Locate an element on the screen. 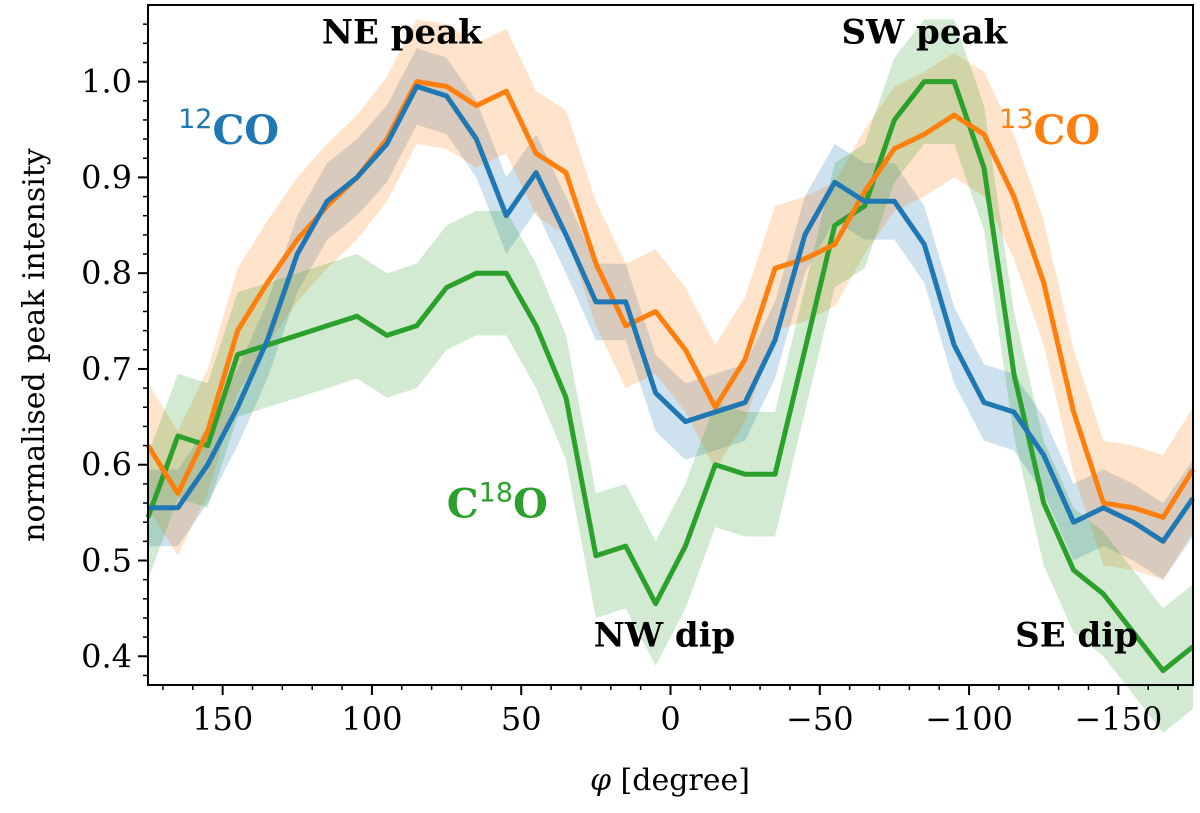  series-label-12co: 12CO is located at coordinates (228, 129).